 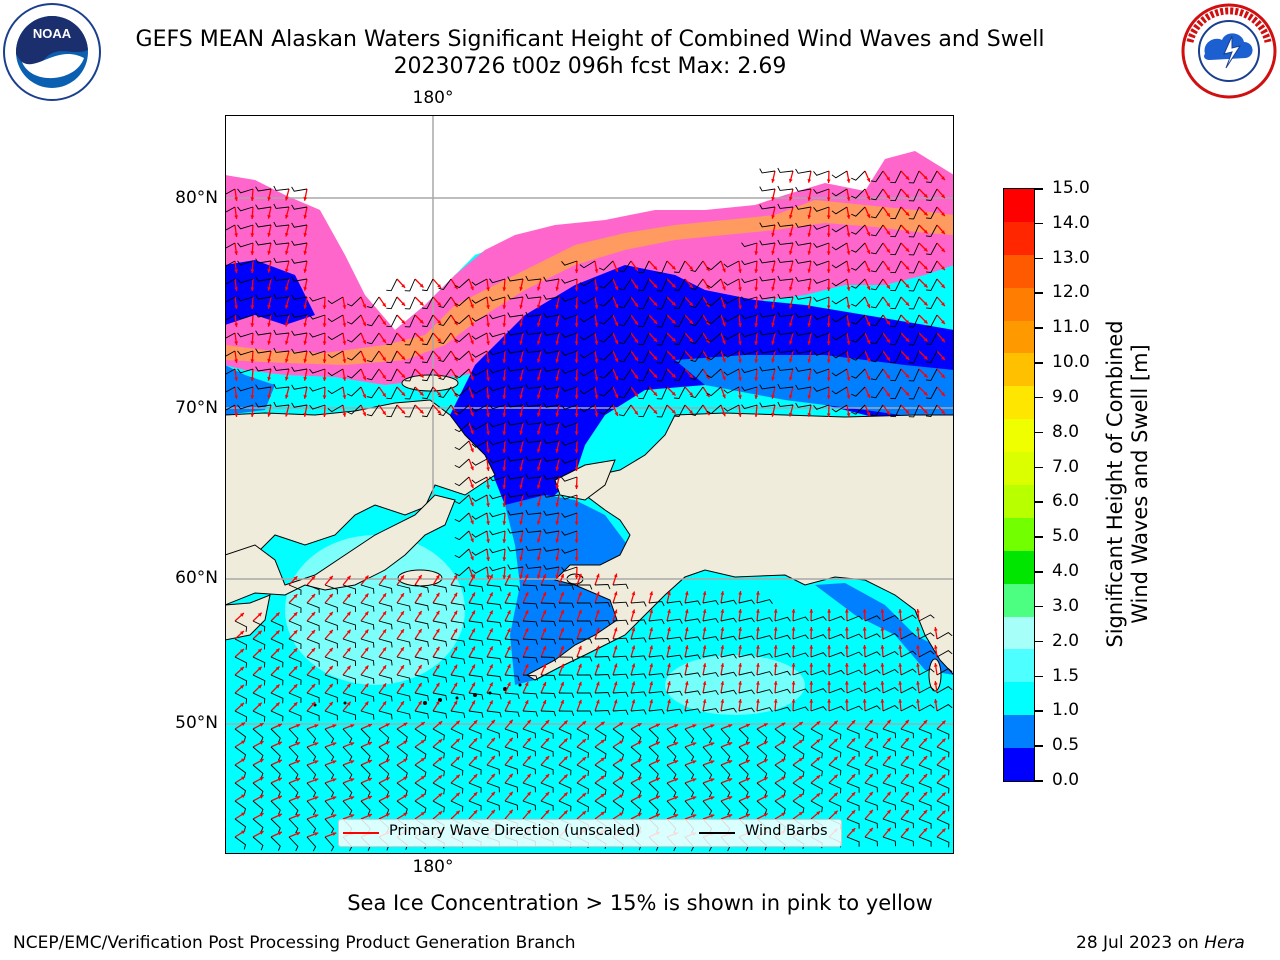 I want to click on colorbar-label: 12.0, so click(x=1071, y=292).